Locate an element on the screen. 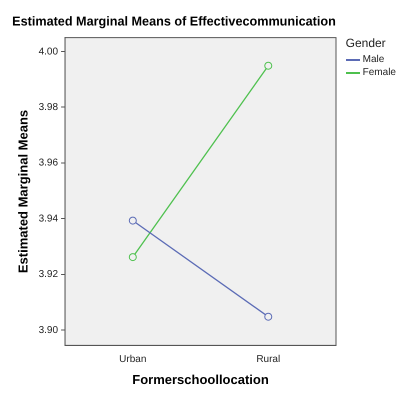  y-tick-label: 3.94 is located at coordinates (48, 218).